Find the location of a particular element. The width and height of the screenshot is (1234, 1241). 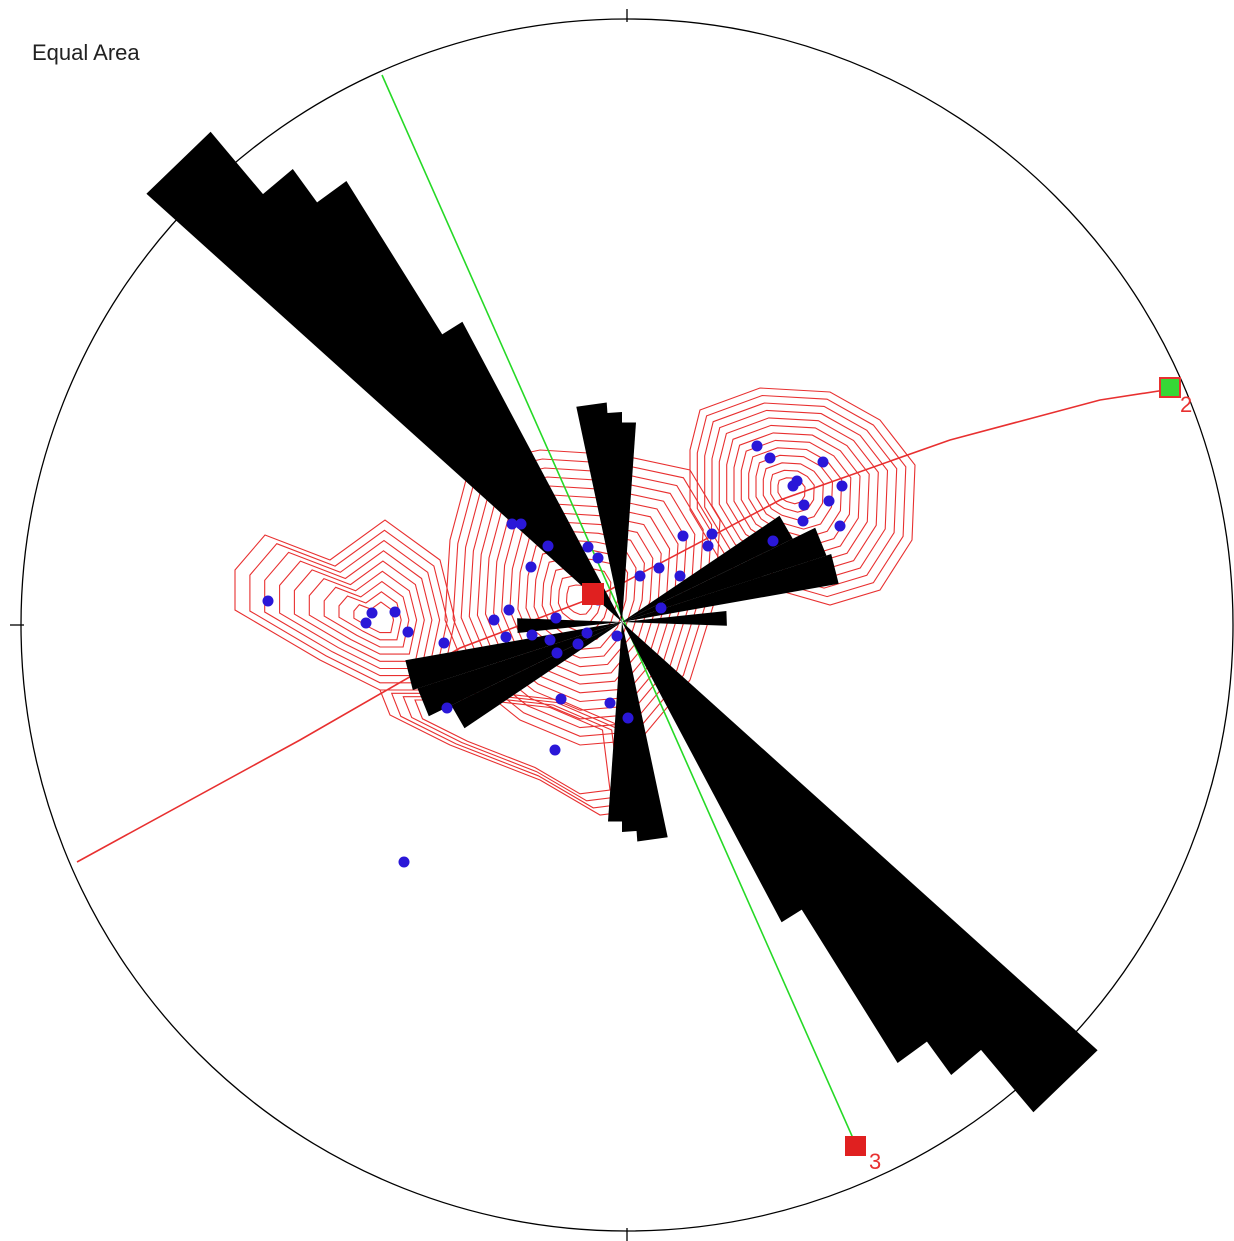

marker-3: 3 is located at coordinates (863, 1155).